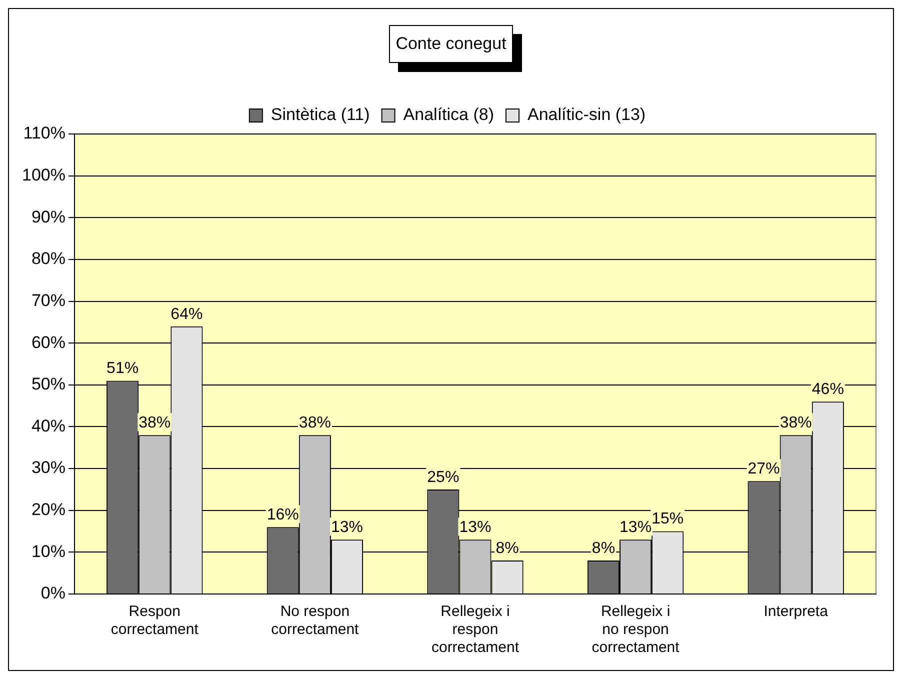 The width and height of the screenshot is (902, 679). I want to click on y-tick-label: 110%, so click(44, 133).